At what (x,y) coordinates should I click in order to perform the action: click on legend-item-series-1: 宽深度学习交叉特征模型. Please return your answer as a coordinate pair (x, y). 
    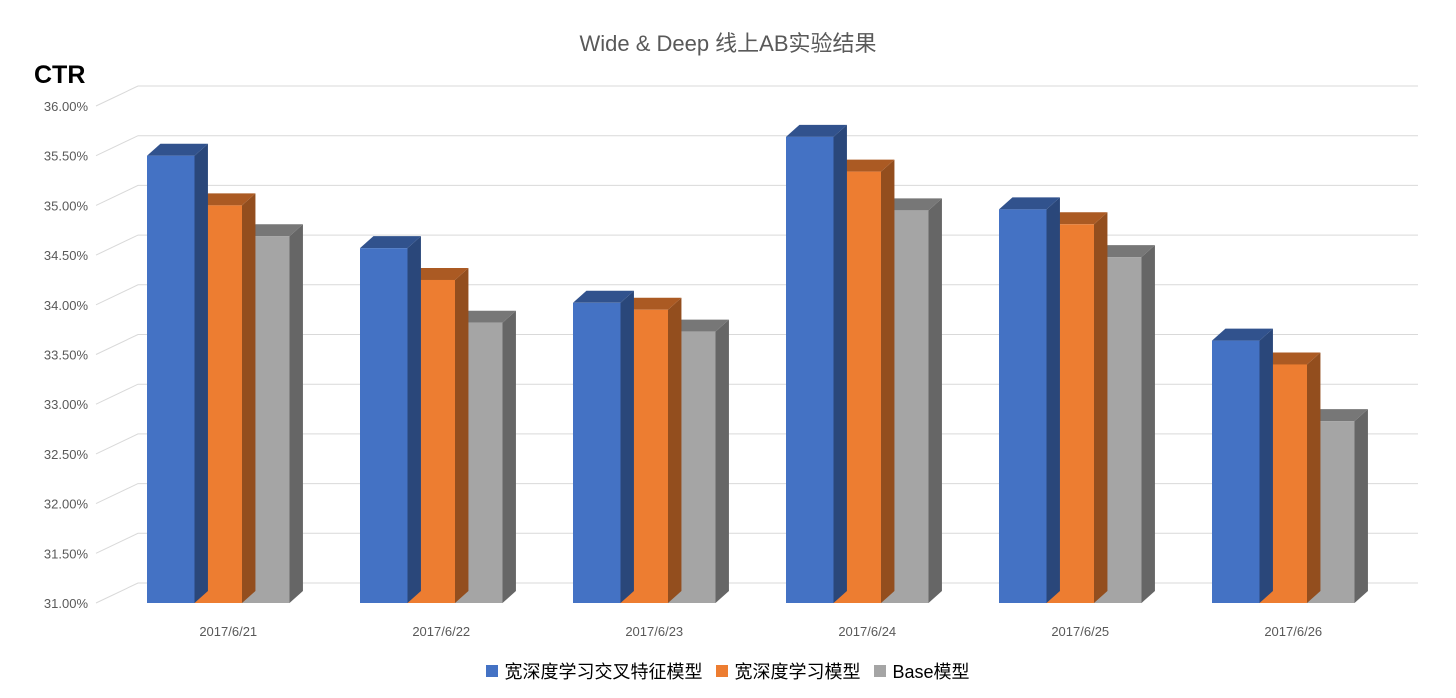
    Looking at the image, I should click on (594, 671).